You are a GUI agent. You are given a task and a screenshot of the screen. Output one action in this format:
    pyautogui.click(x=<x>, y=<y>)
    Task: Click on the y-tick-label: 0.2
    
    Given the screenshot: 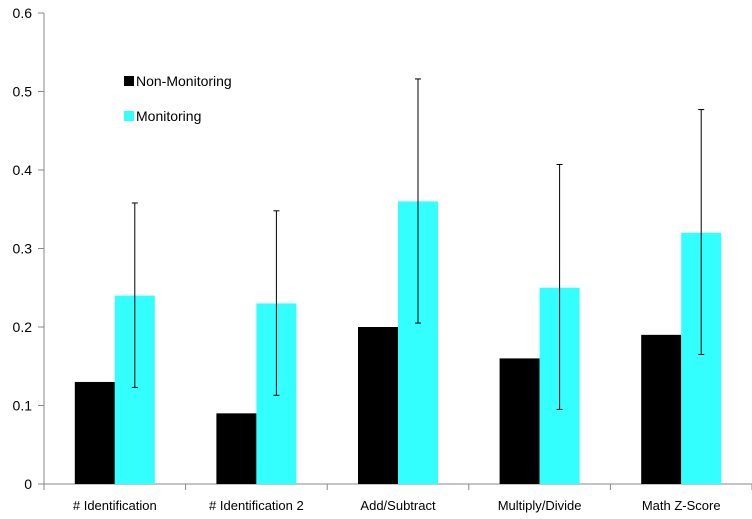 What is the action you would take?
    pyautogui.click(x=23, y=327)
    